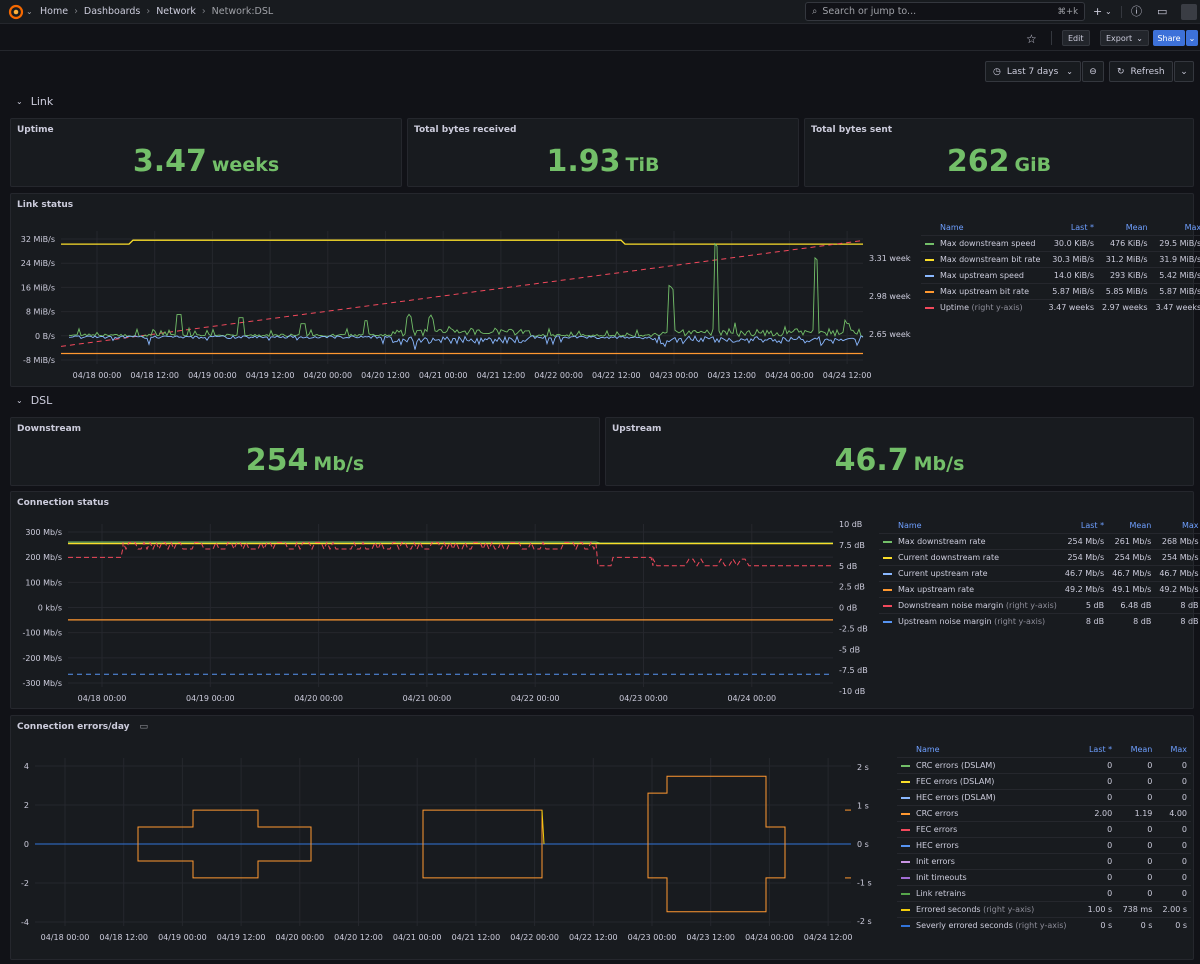  I want to click on legend-series-name: Max upstream speed, so click(983, 275).